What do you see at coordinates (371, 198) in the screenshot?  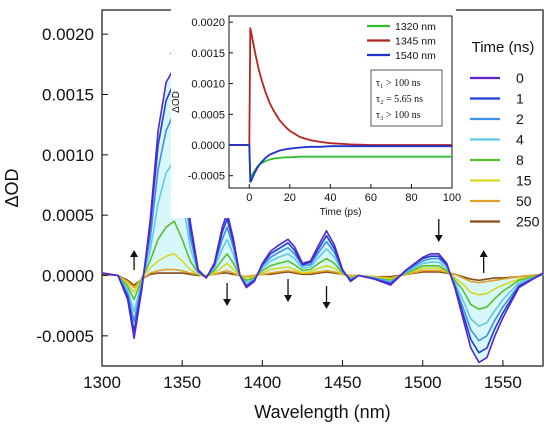 I see `inset-x-tick-label: 60` at bounding box center [371, 198].